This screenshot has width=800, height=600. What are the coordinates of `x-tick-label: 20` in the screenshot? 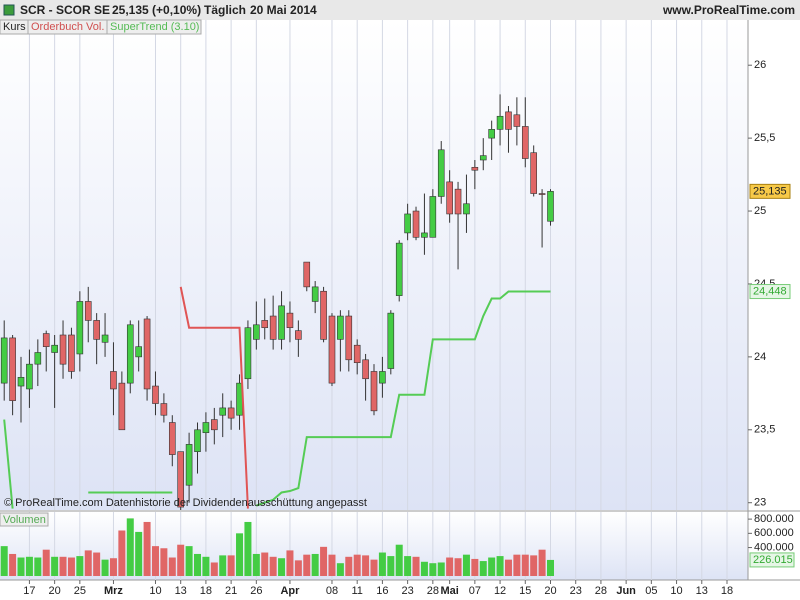 It's located at (550, 591).